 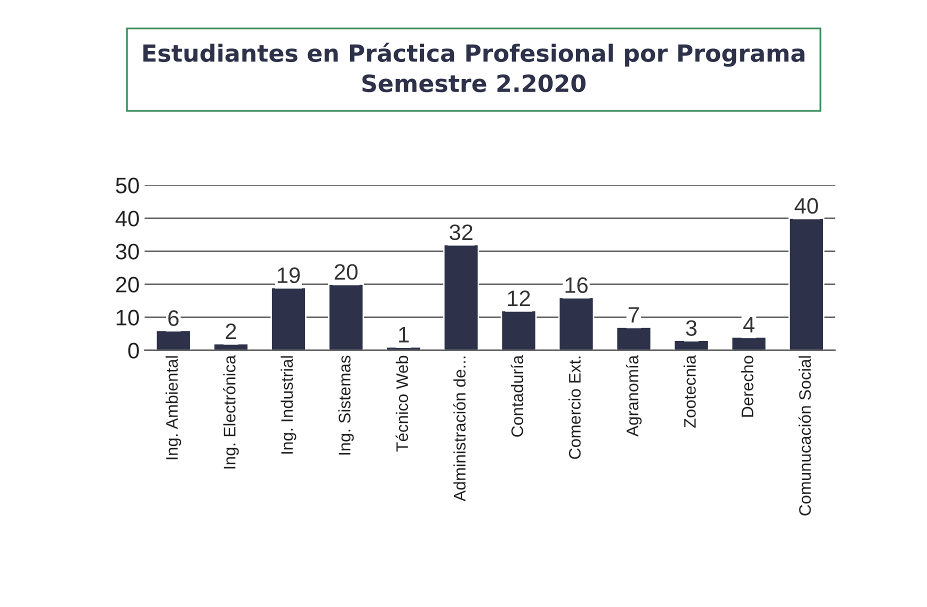 I want to click on x-tick-label: Contaduría, so click(x=517, y=396).